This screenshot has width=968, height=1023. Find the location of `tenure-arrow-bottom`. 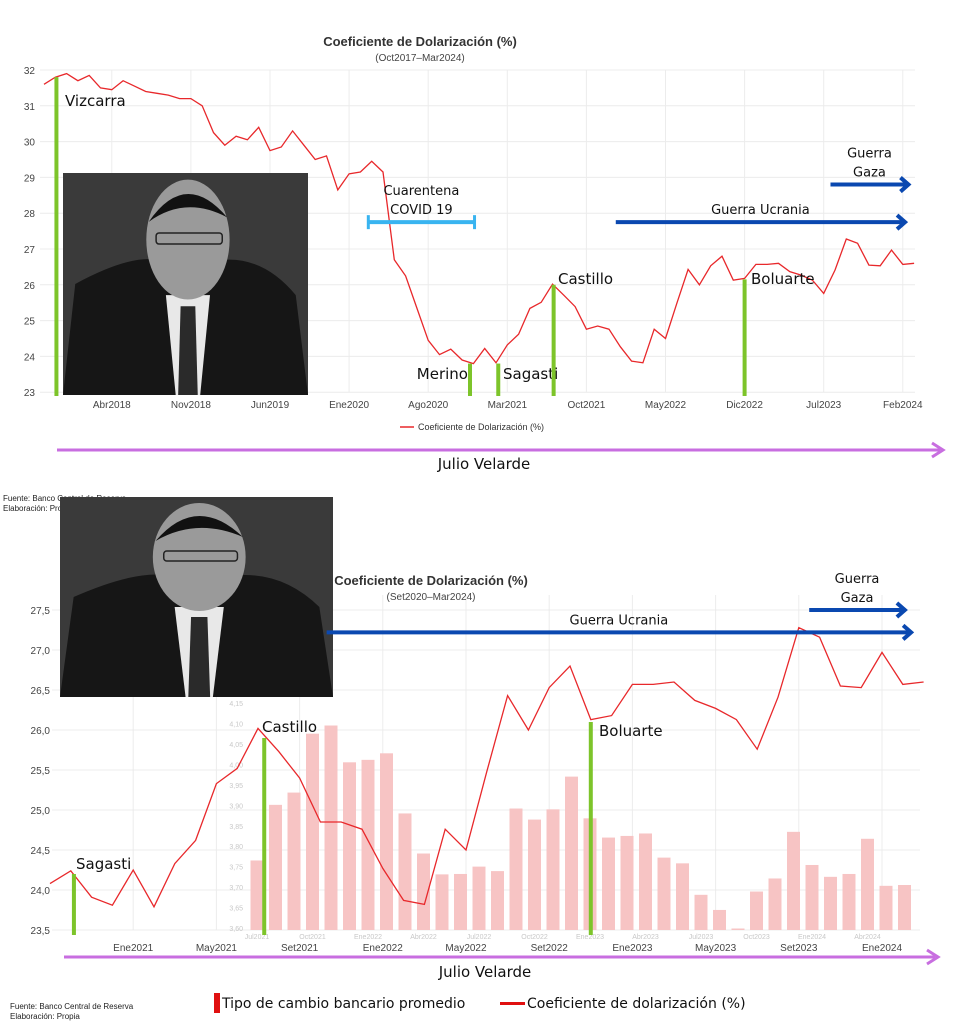

tenure-arrow-bottom is located at coordinates (502, 957).